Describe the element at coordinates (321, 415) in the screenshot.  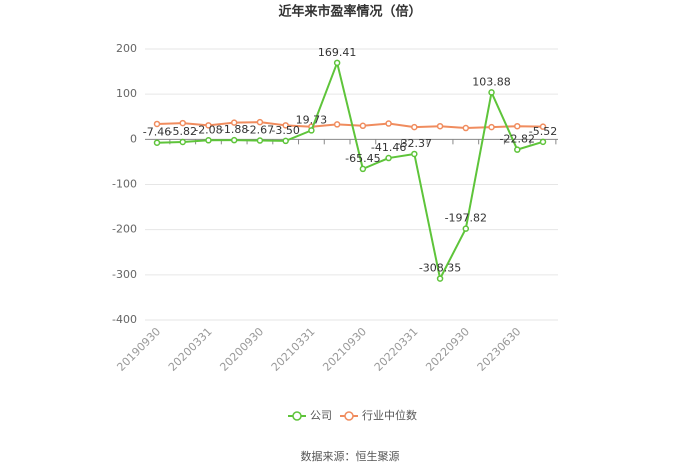
I see `legend-label: 公司` at that location.